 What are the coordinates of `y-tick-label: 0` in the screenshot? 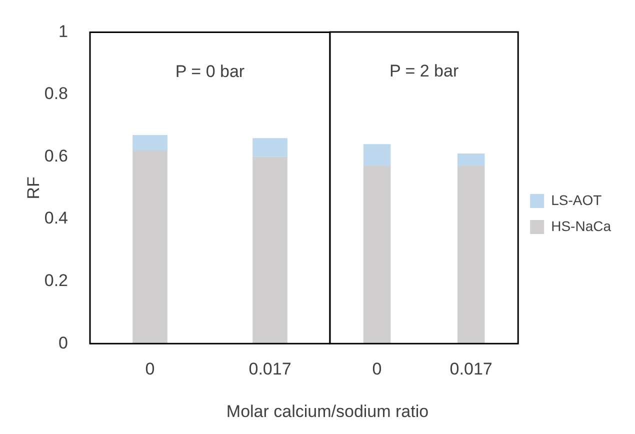 It's located at (63, 342).